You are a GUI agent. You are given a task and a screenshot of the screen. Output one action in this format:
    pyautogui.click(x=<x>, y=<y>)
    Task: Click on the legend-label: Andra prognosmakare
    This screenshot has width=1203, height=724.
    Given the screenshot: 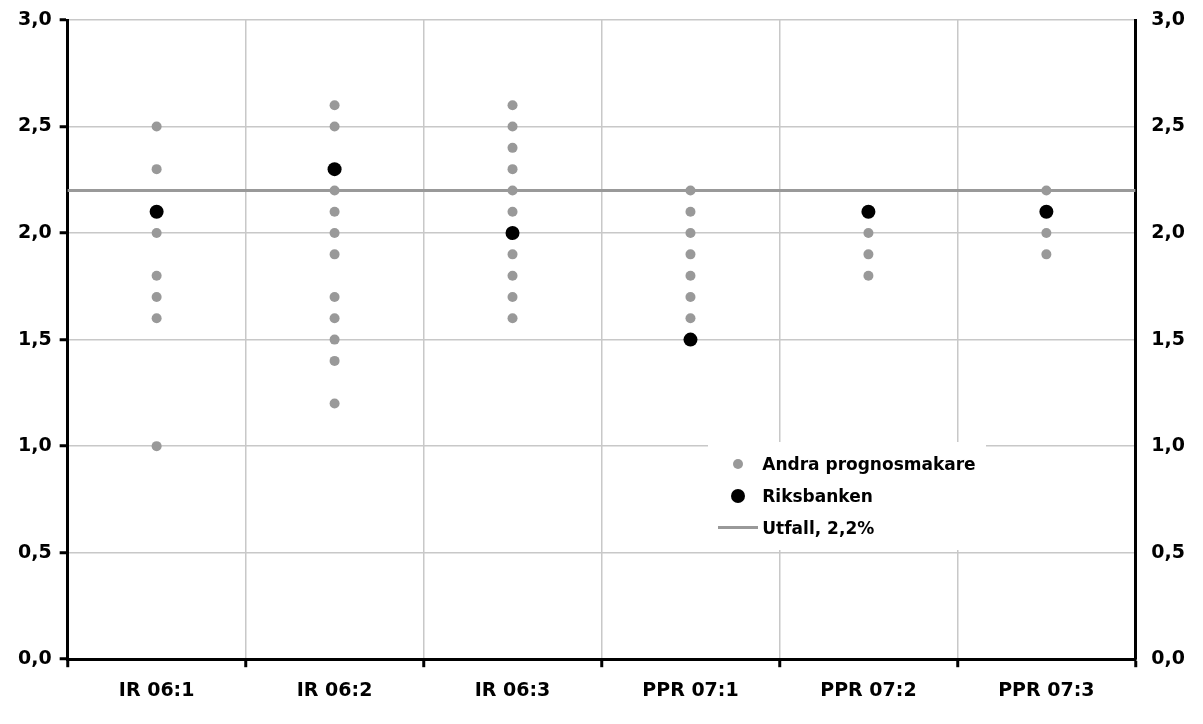 What is the action you would take?
    pyautogui.click(x=869, y=463)
    